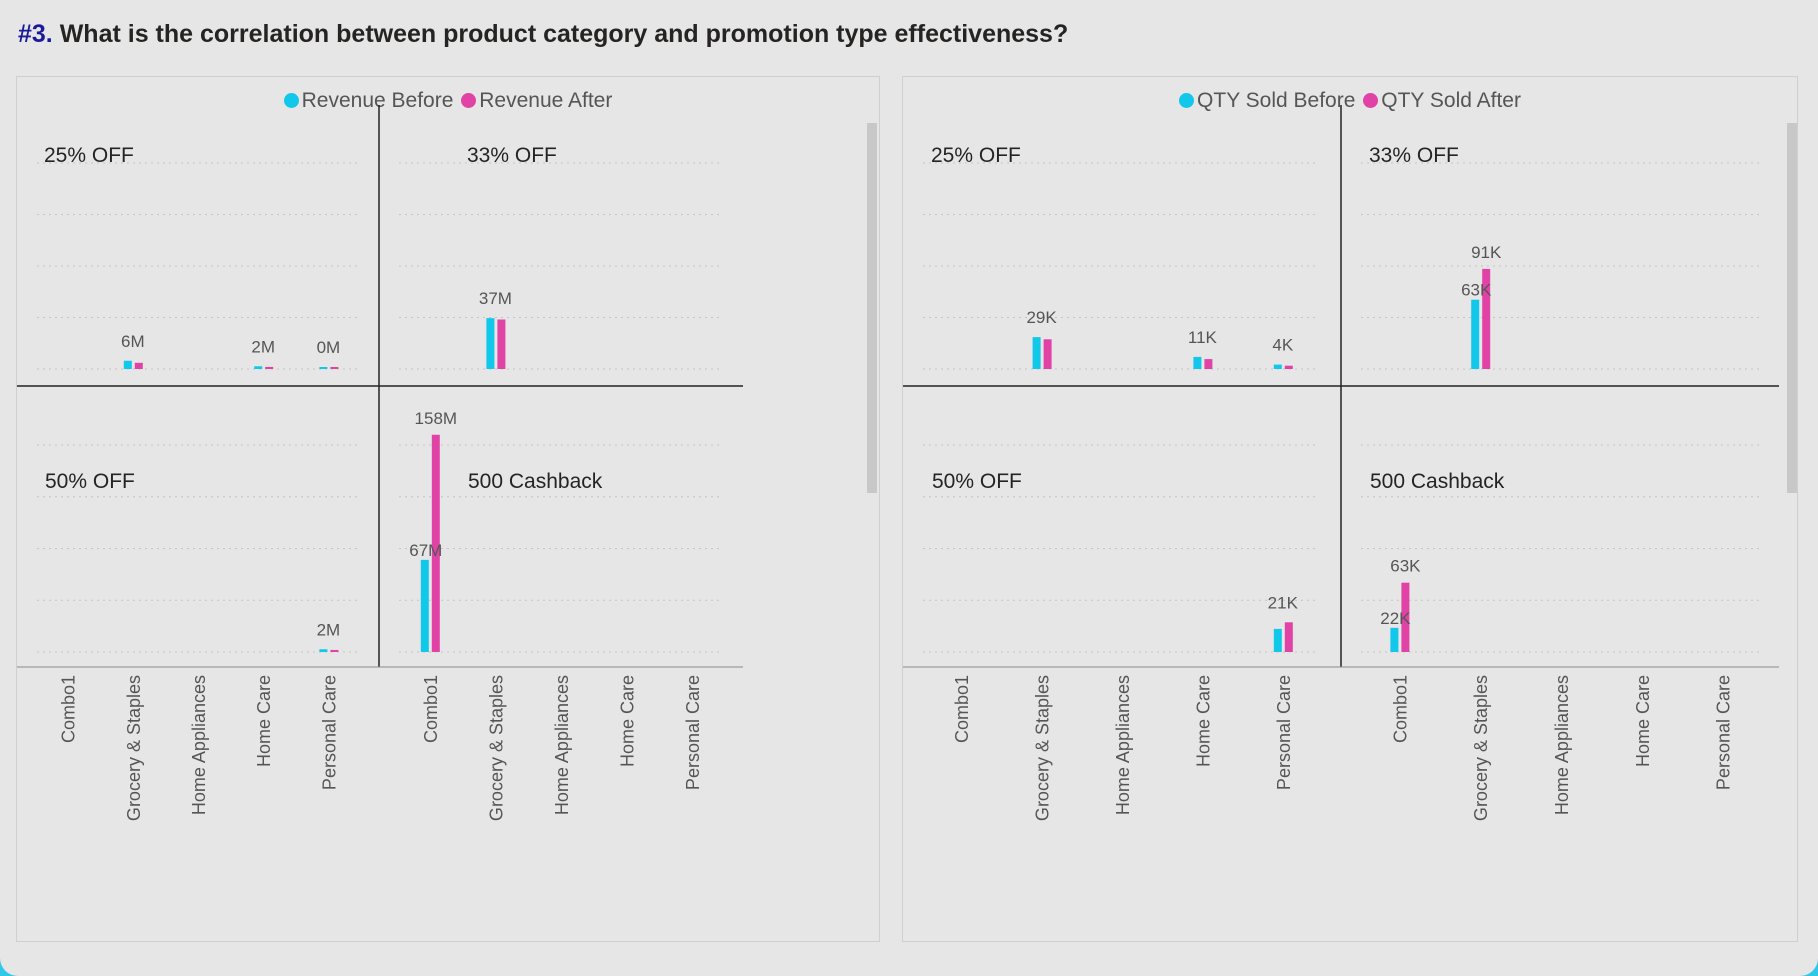 This screenshot has height=976, width=1818. Describe the element at coordinates (1451, 100) in the screenshot. I see `legend-label: QTY Sold After` at that location.